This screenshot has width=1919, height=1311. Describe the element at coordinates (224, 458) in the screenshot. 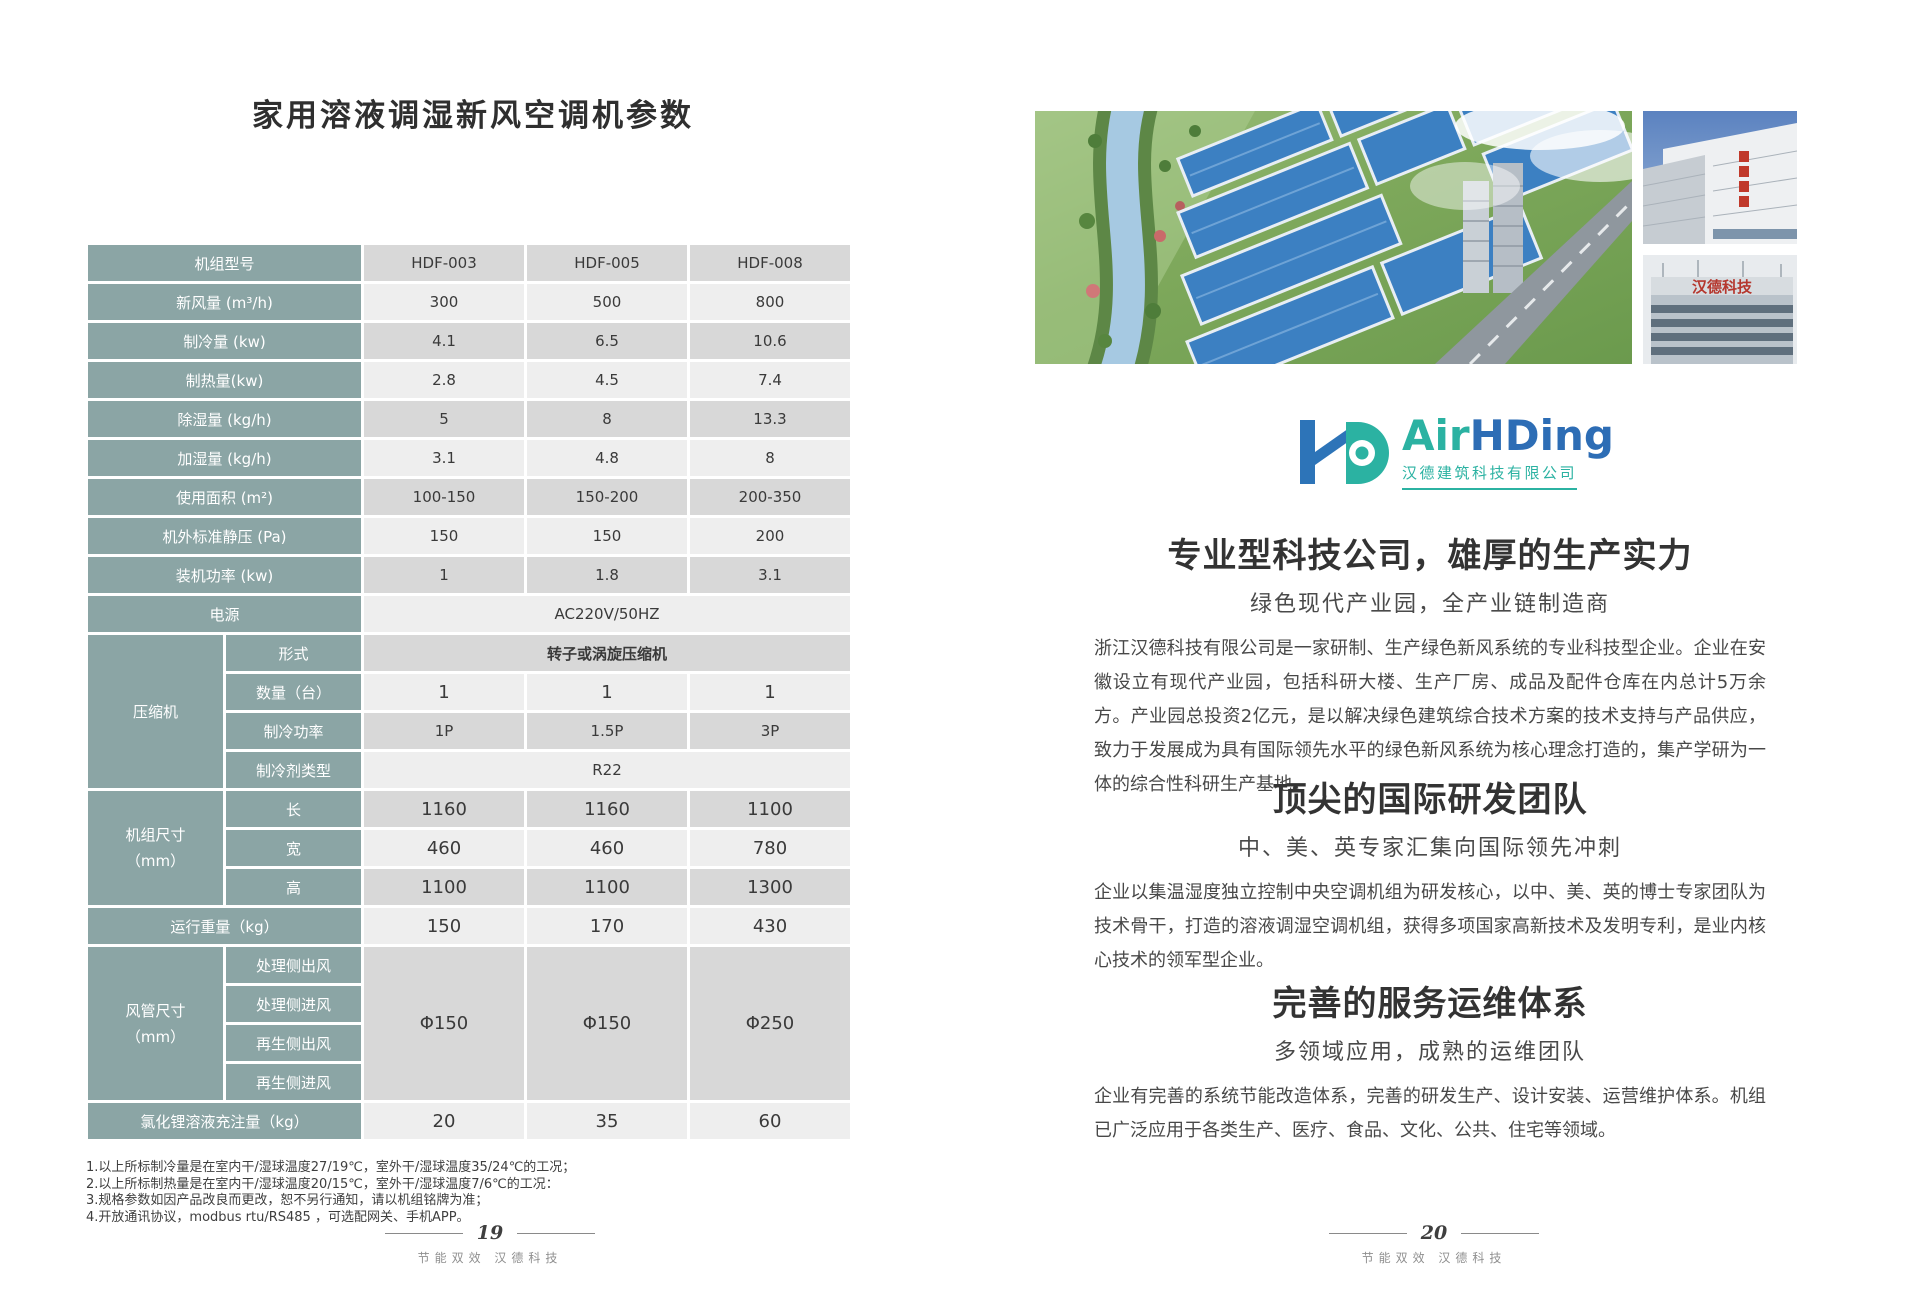

I see `row-label: 加湿量 (kg/h)` at that location.